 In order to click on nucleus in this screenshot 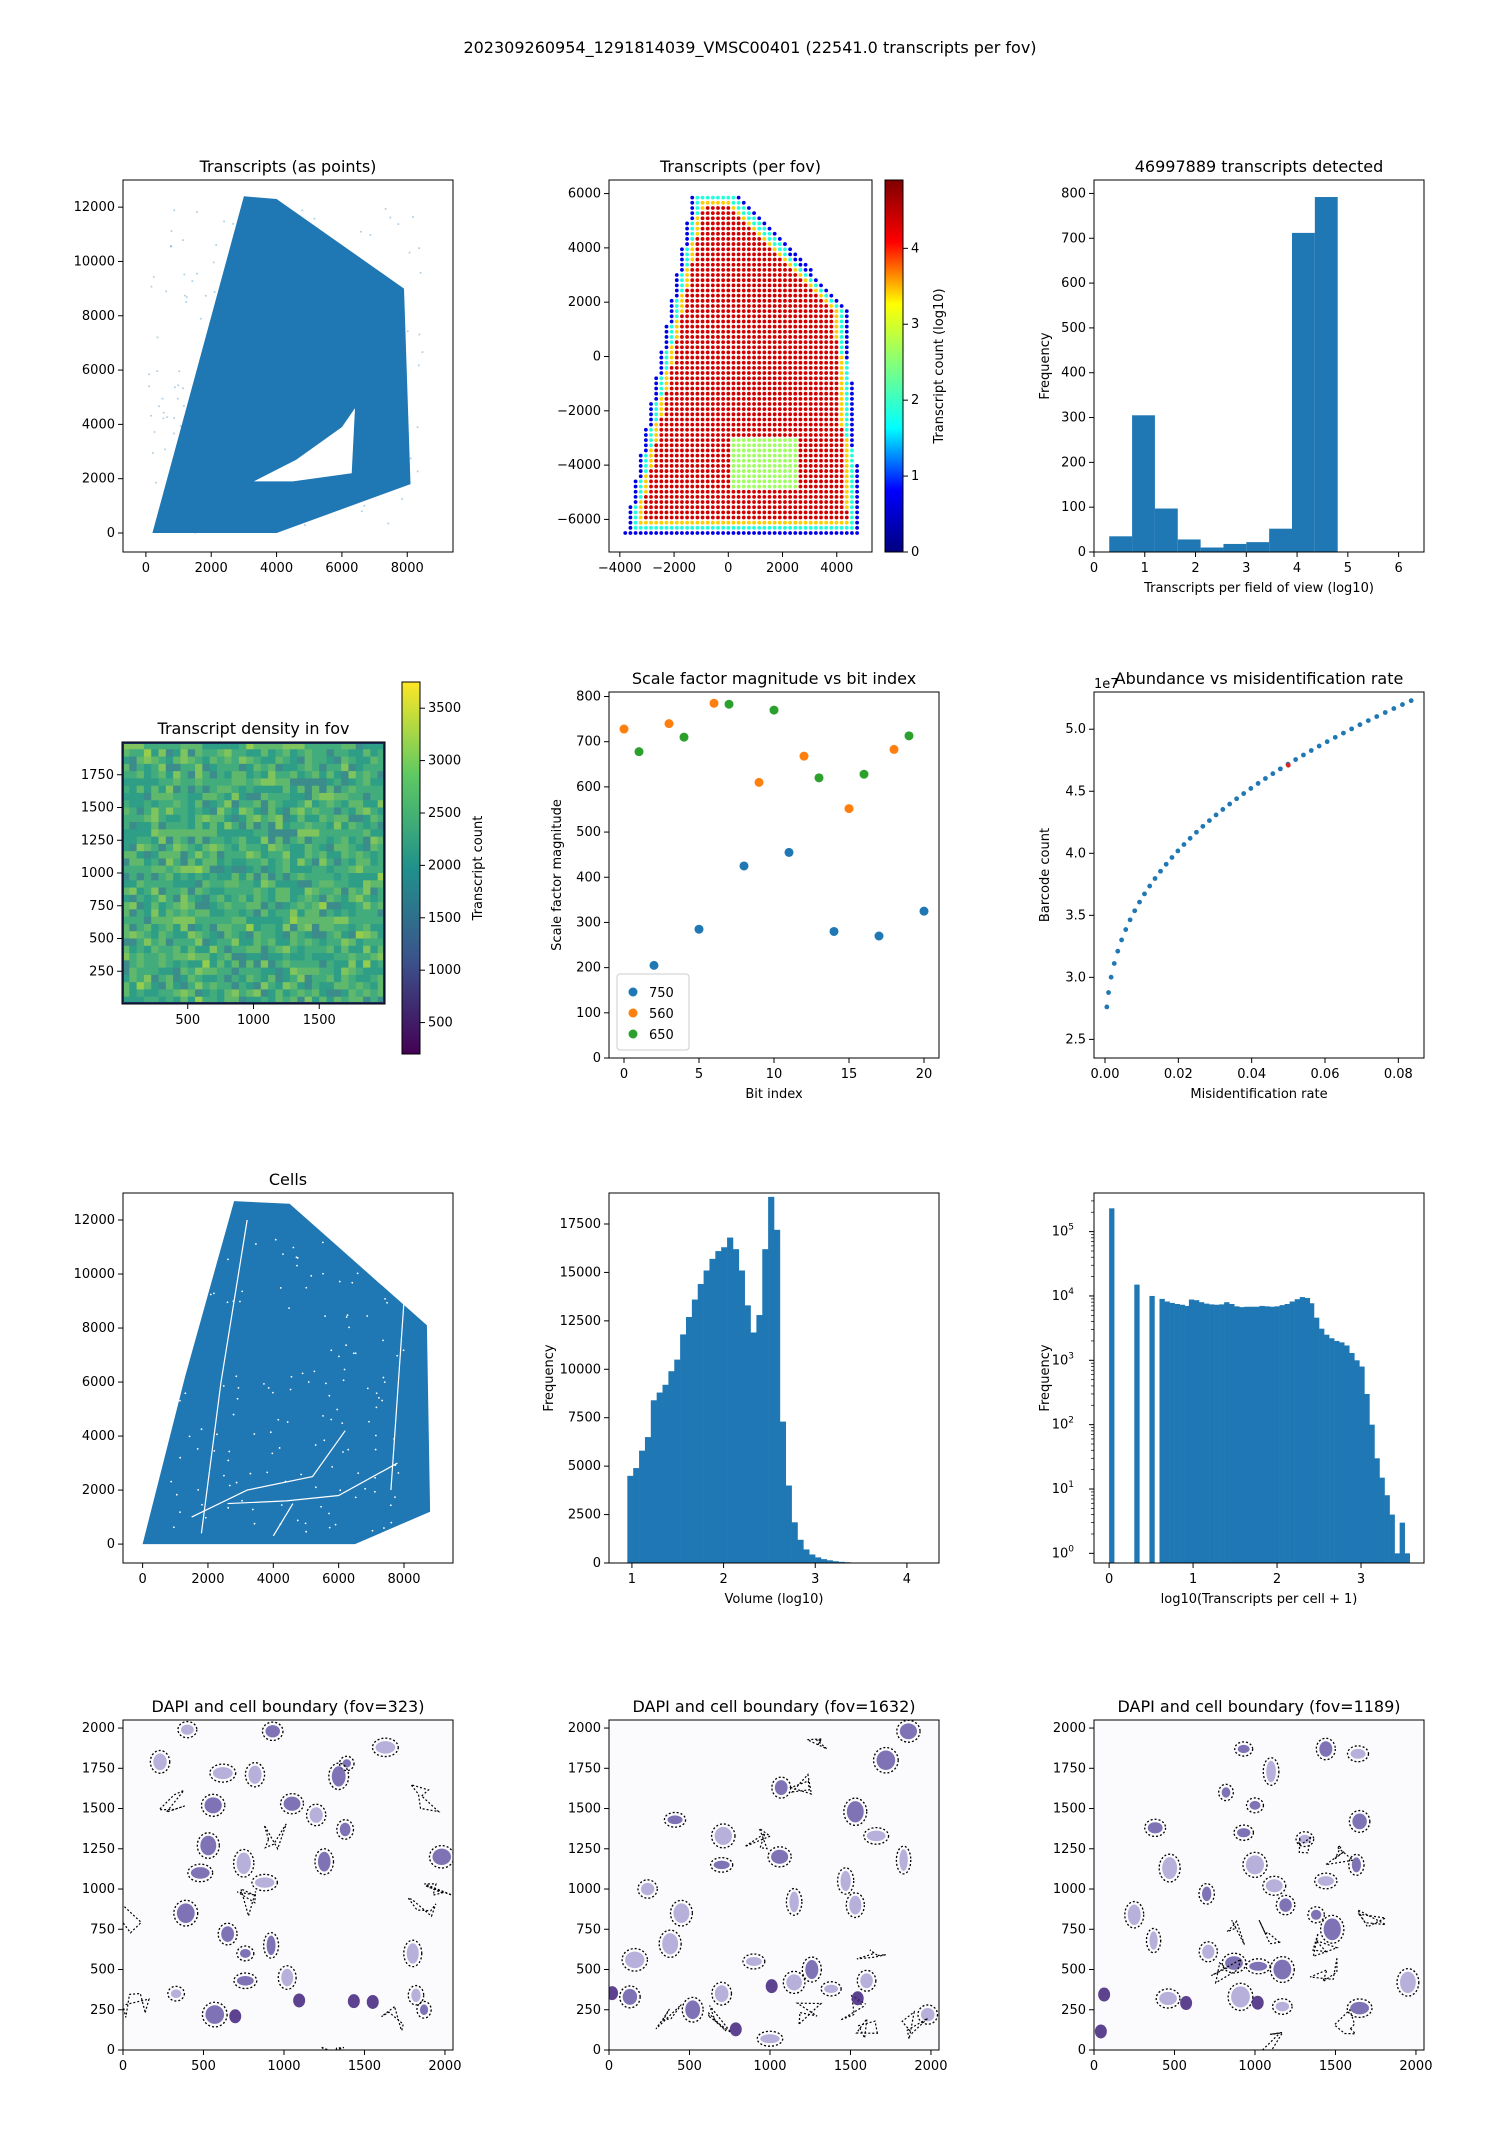, I will do `click(1271, 1771)`.